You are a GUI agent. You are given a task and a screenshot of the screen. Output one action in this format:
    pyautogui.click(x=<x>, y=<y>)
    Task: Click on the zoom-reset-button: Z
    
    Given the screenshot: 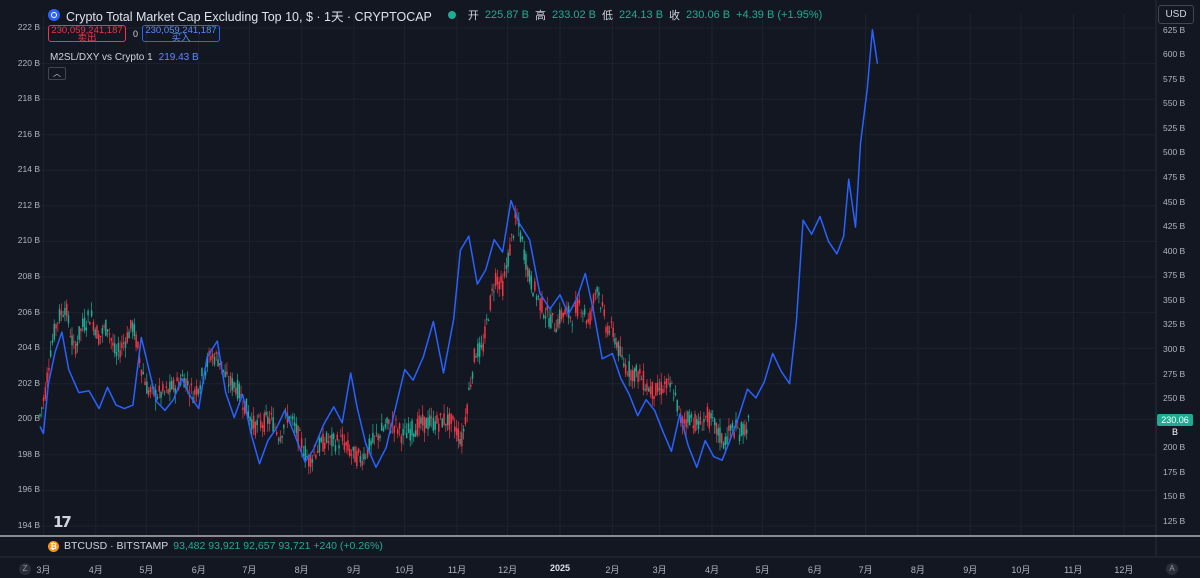 What is the action you would take?
    pyautogui.click(x=25, y=569)
    